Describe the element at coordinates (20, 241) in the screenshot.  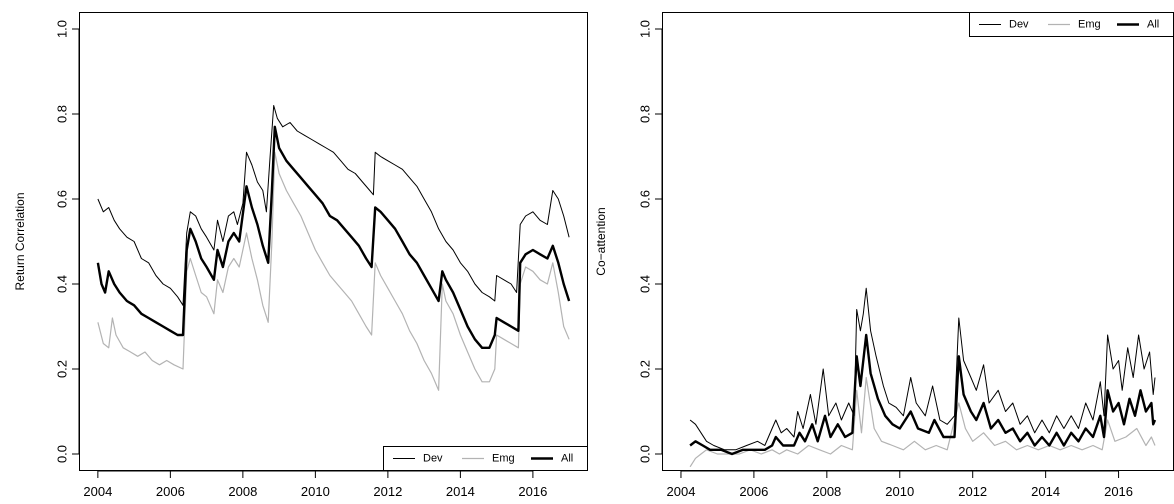
I see `y-axis-title: Return Correlation` at that location.